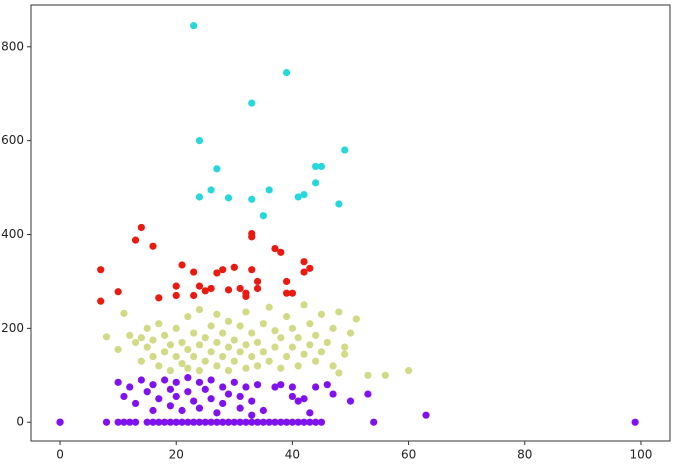 The height and width of the screenshot is (468, 676). What do you see at coordinates (20, 422) in the screenshot?
I see `y-tick-label: 0` at bounding box center [20, 422].